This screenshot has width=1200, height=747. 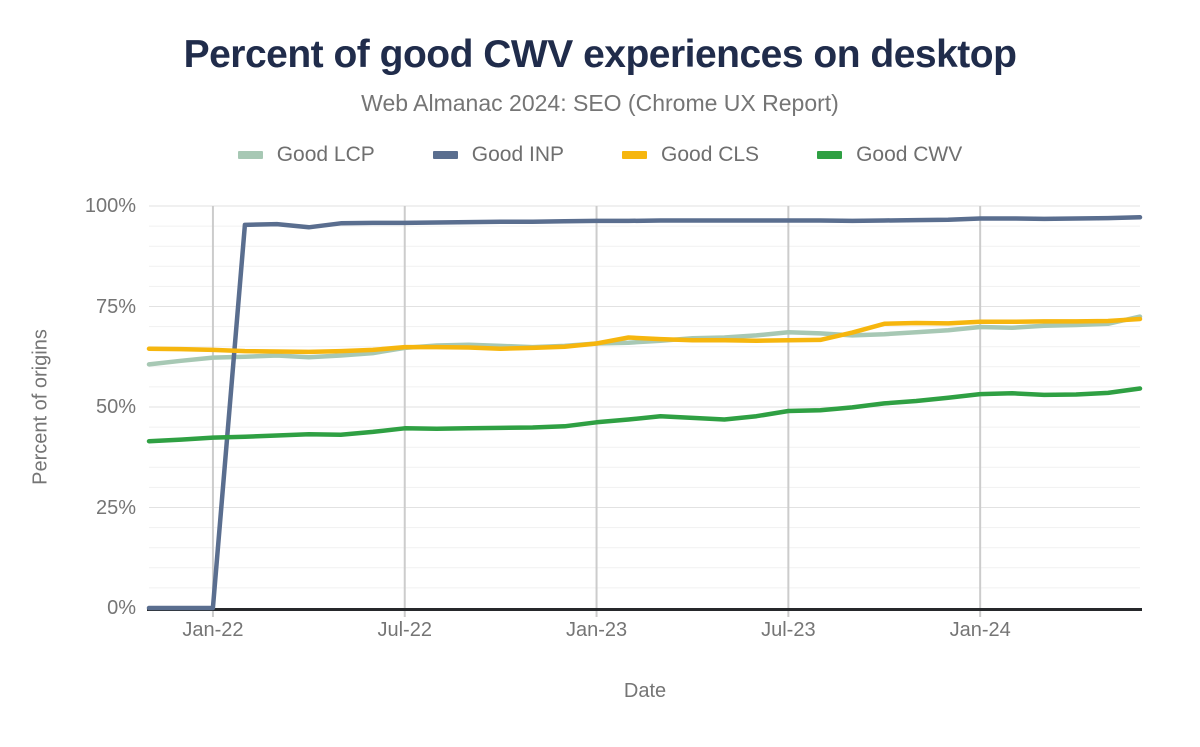 I want to click on legend-label-good-inp: Good INP, so click(x=517, y=154).